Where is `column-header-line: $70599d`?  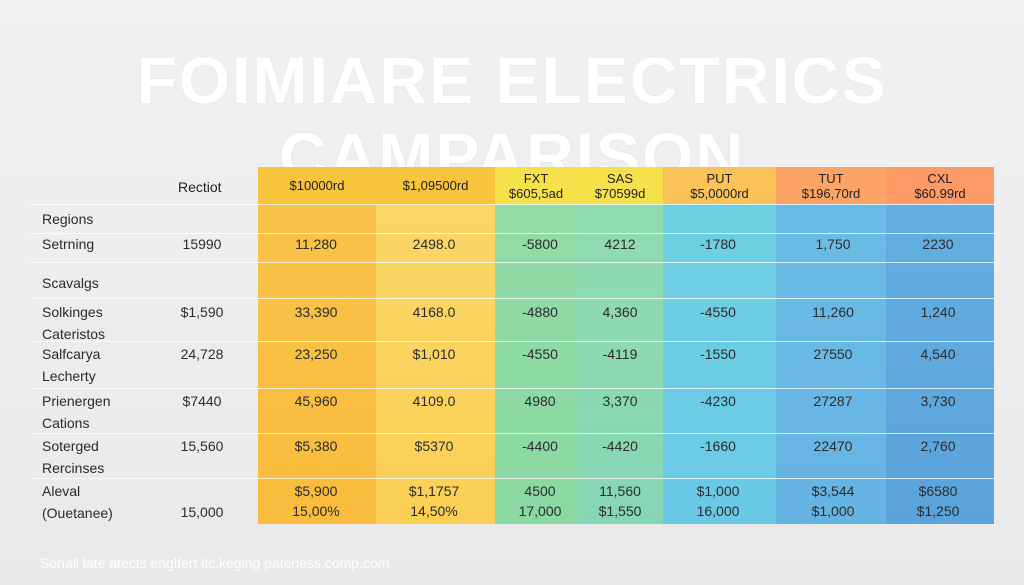 column-header-line: $70599d is located at coordinates (620, 193).